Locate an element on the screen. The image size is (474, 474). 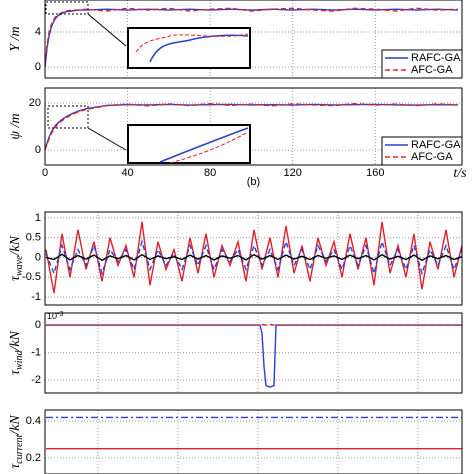
x-tick-label: 0 is located at coordinates (45, 173).